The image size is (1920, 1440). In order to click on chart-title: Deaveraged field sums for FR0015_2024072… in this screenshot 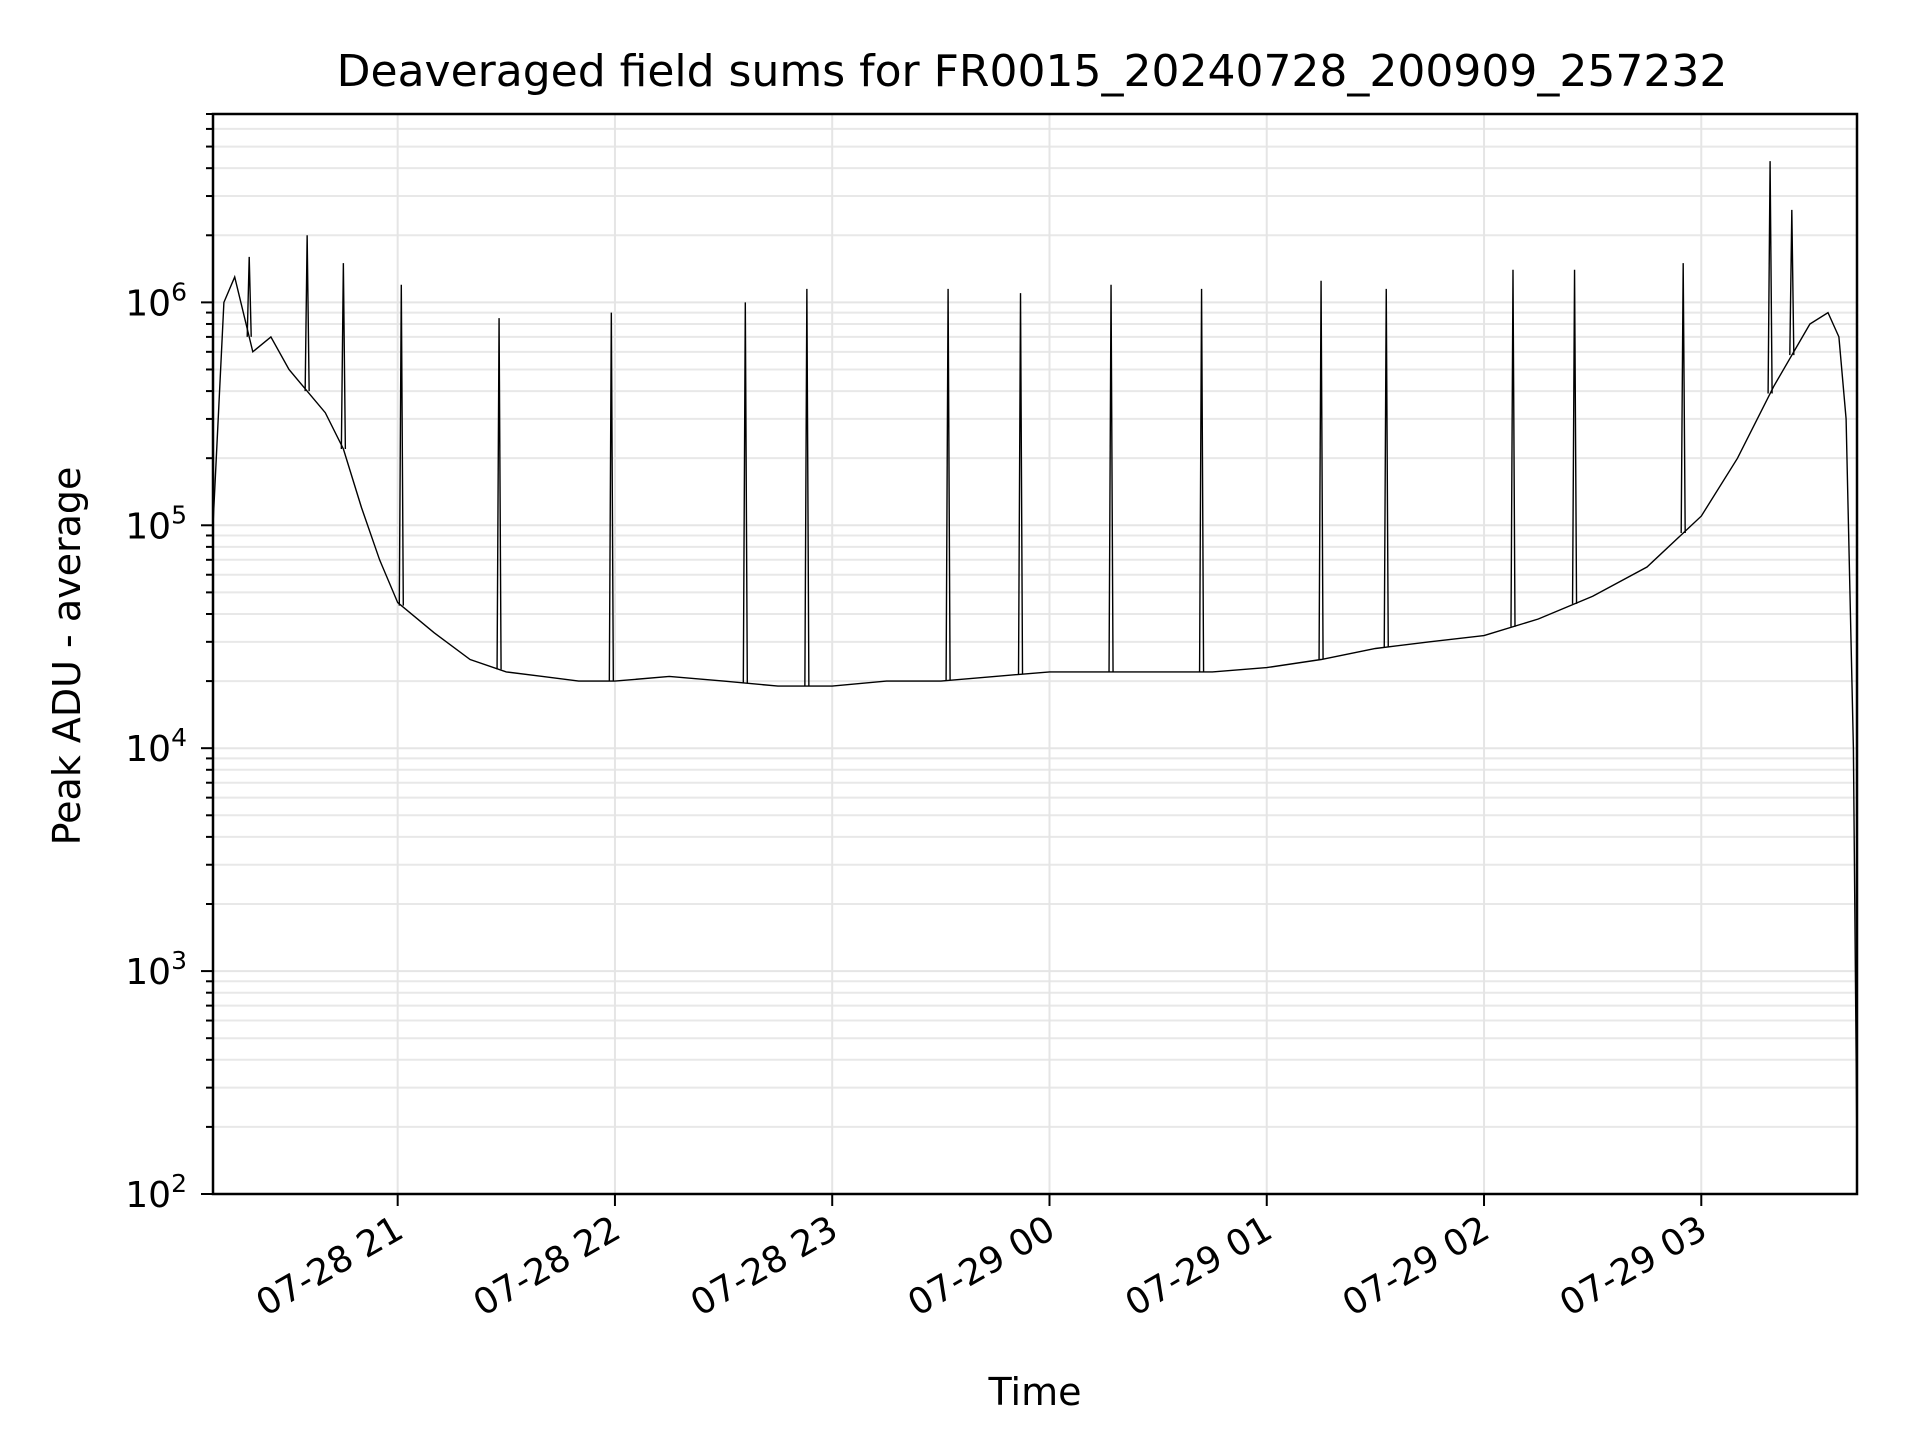, I will do `click(1032, 71)`.